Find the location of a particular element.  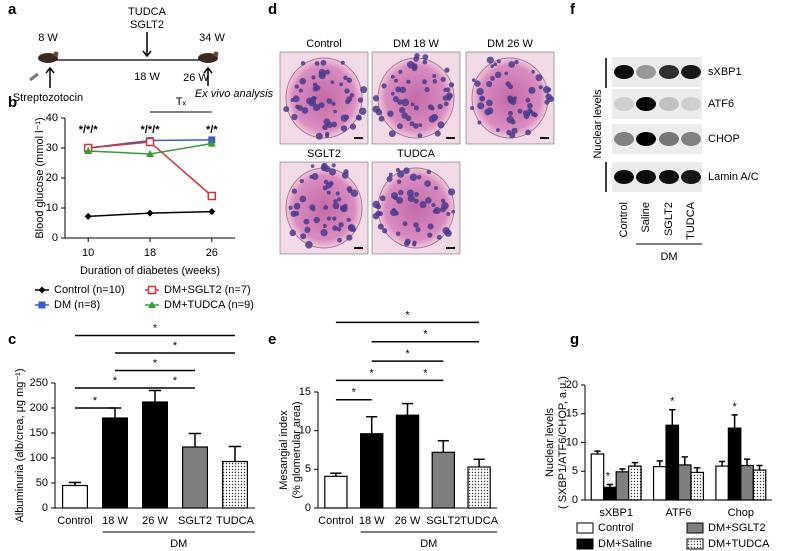

legend-label: DM+TUDCA (n=9) is located at coordinates (209, 305).